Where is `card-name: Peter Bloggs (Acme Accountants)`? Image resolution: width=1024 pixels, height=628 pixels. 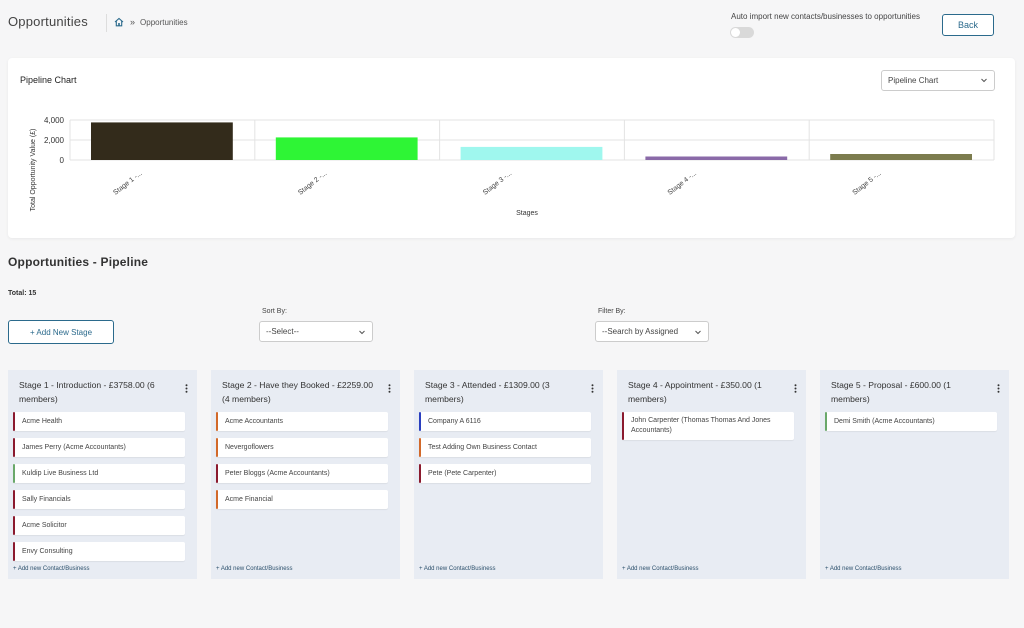 card-name: Peter Bloggs (Acme Accountants) is located at coordinates (277, 473).